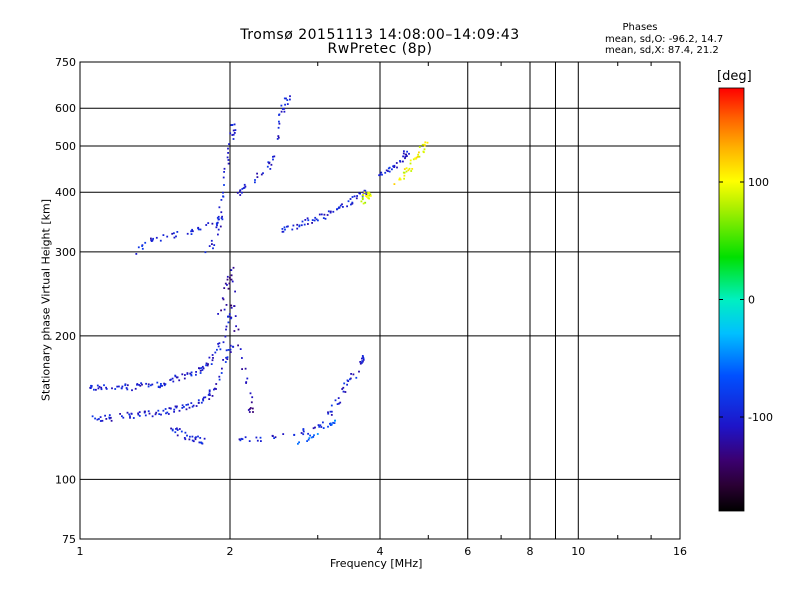 This screenshot has height=600, width=800. I want to click on colorbar-label: [deg], so click(734, 76).